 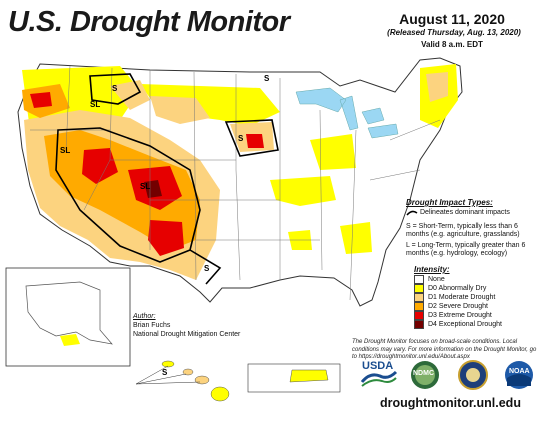 I want to click on author-org: National Drought Mitigation Center, so click(x=187, y=335).